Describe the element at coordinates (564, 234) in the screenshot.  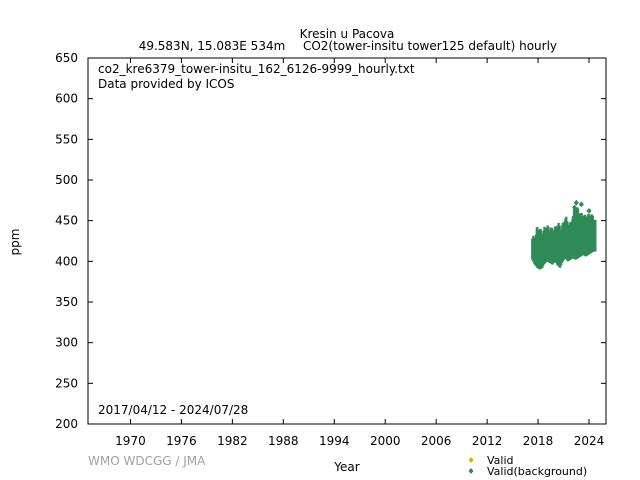
I see `data-points` at that location.